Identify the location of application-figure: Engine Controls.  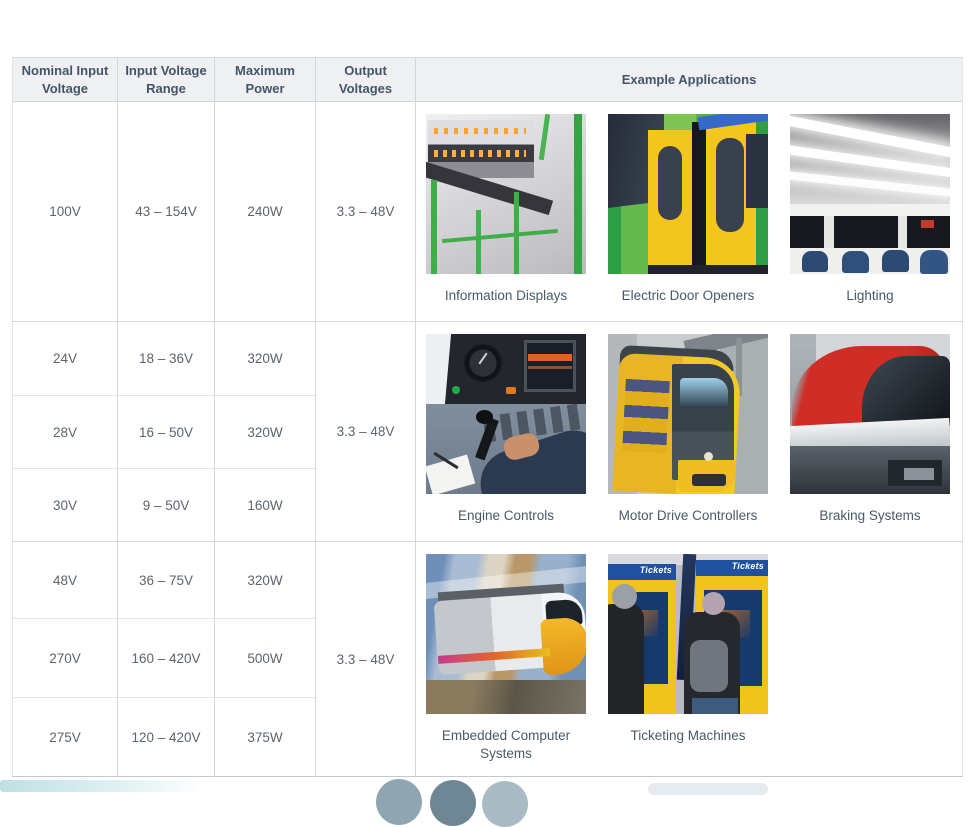
(506, 429).